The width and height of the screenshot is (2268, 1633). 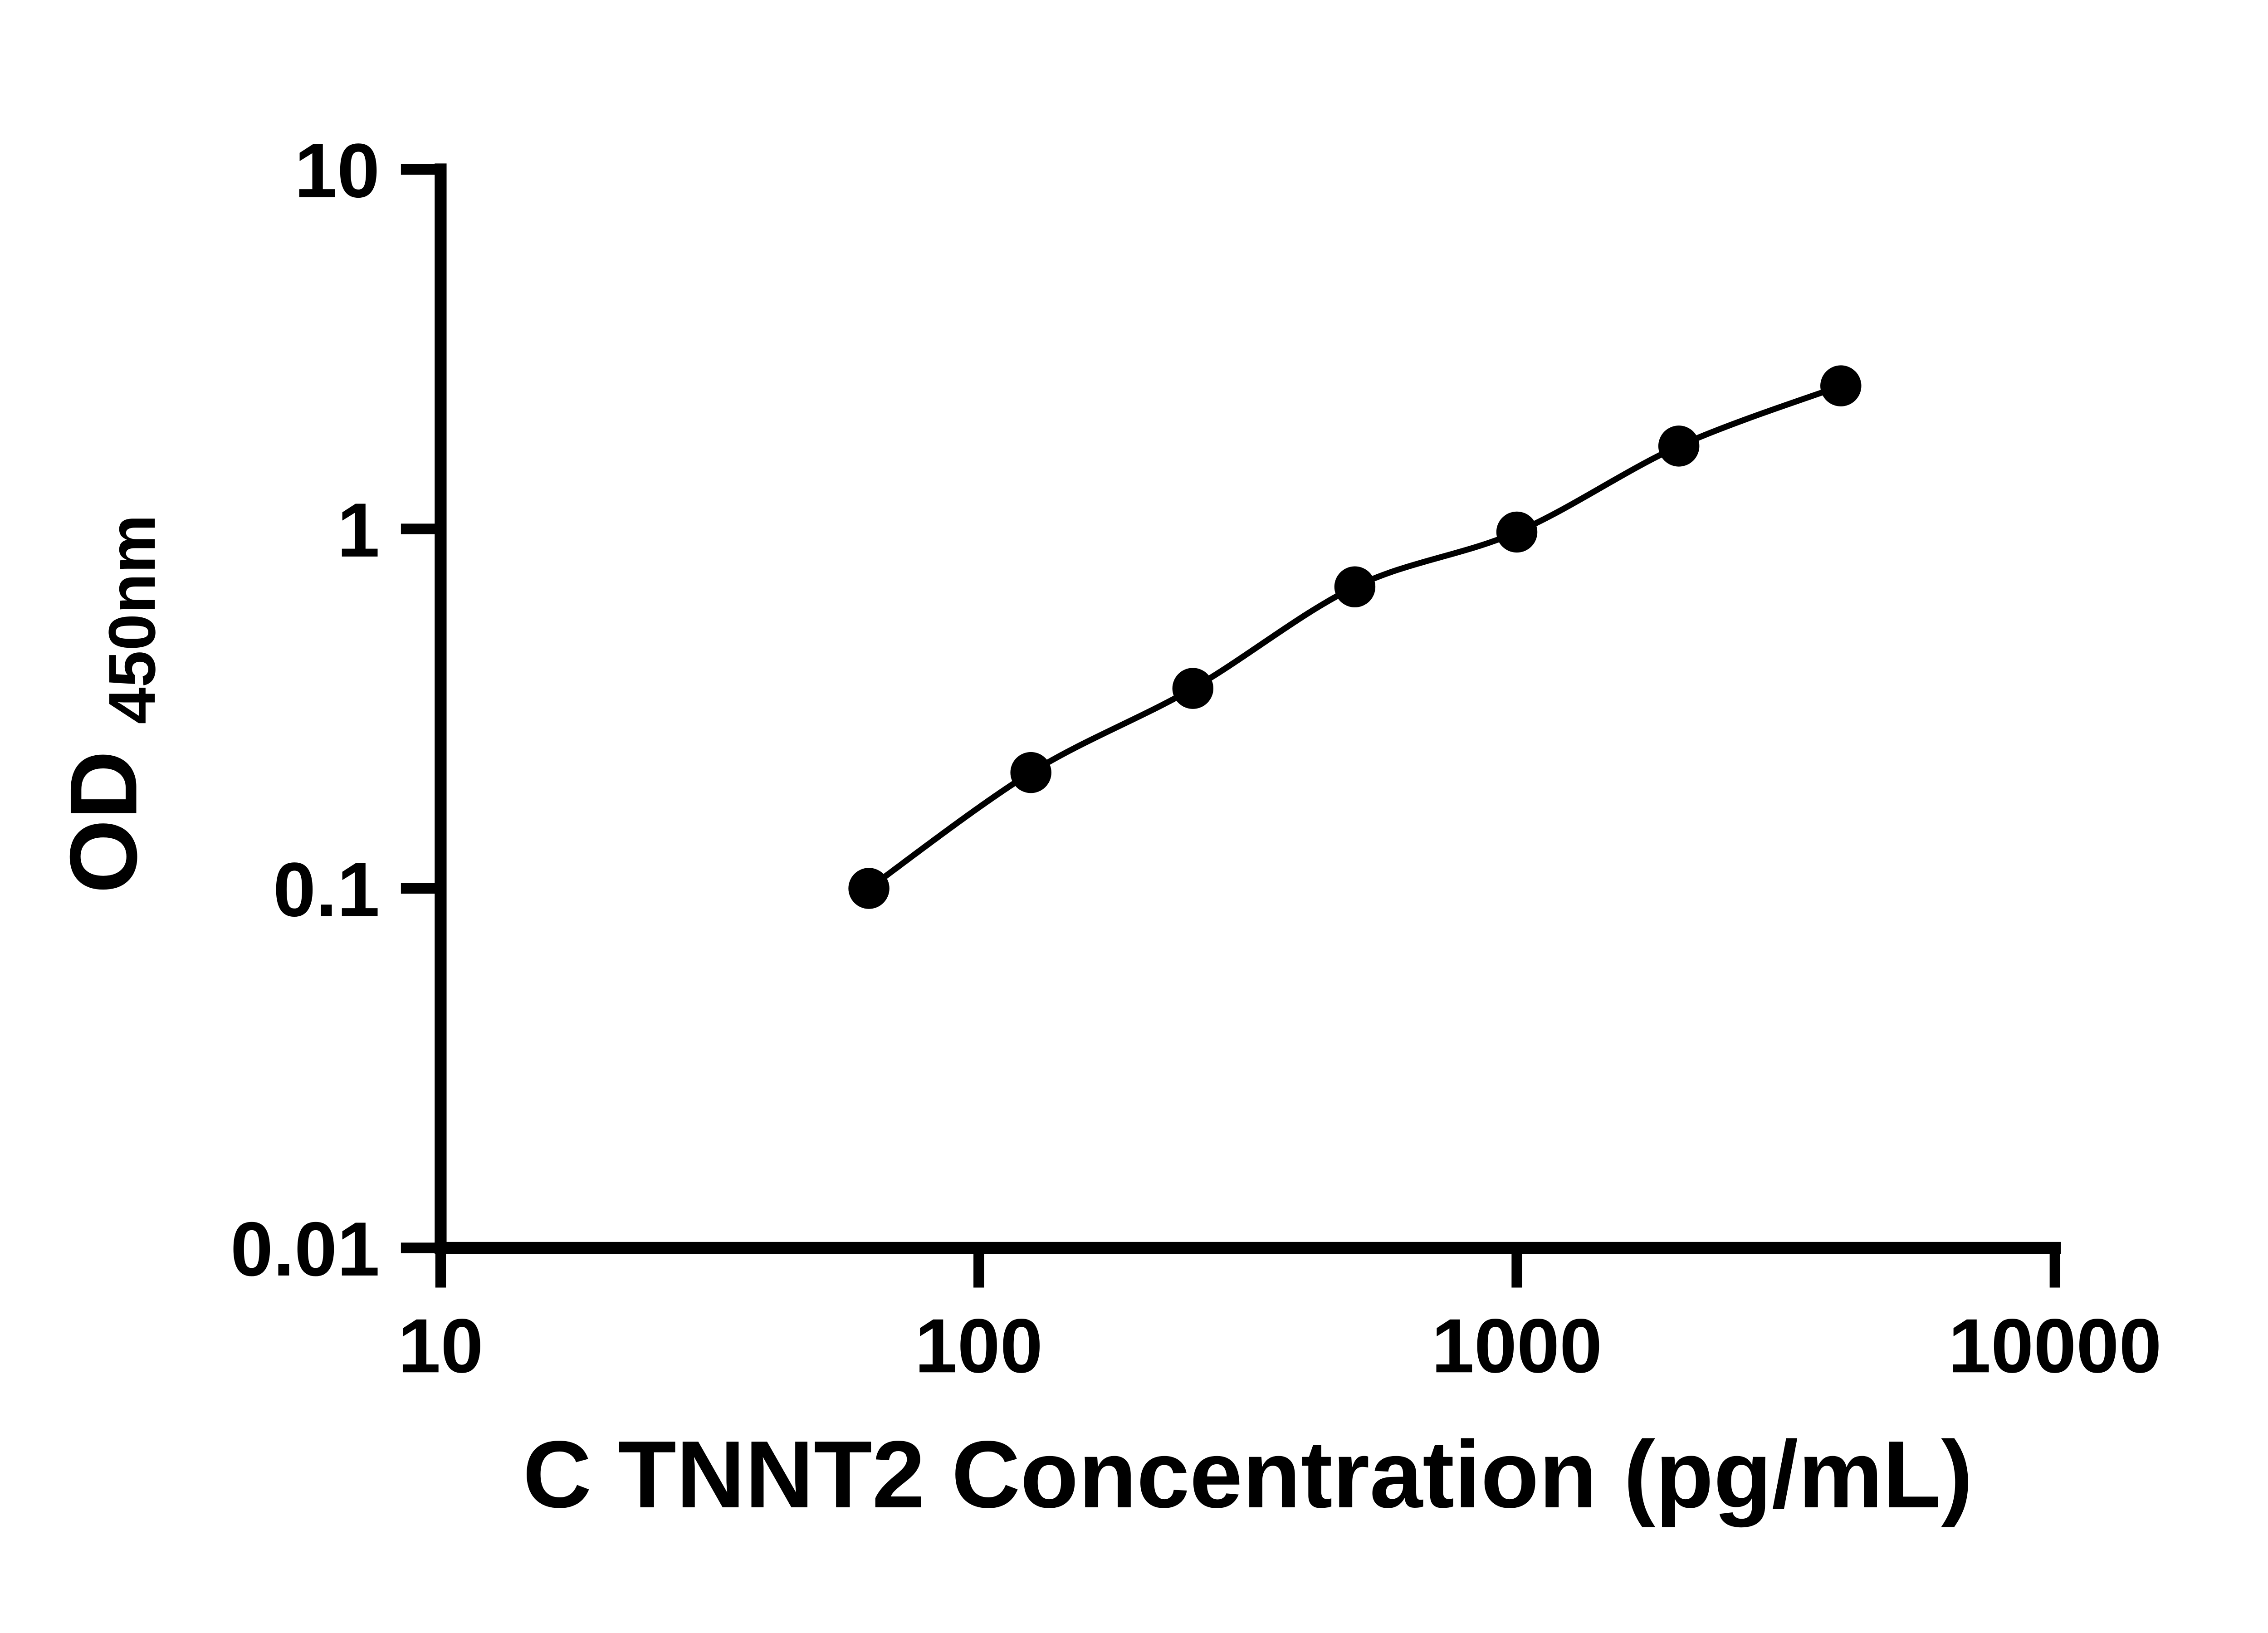 What do you see at coordinates (326, 889) in the screenshot?
I see `y-tick-label: 0.1` at bounding box center [326, 889].